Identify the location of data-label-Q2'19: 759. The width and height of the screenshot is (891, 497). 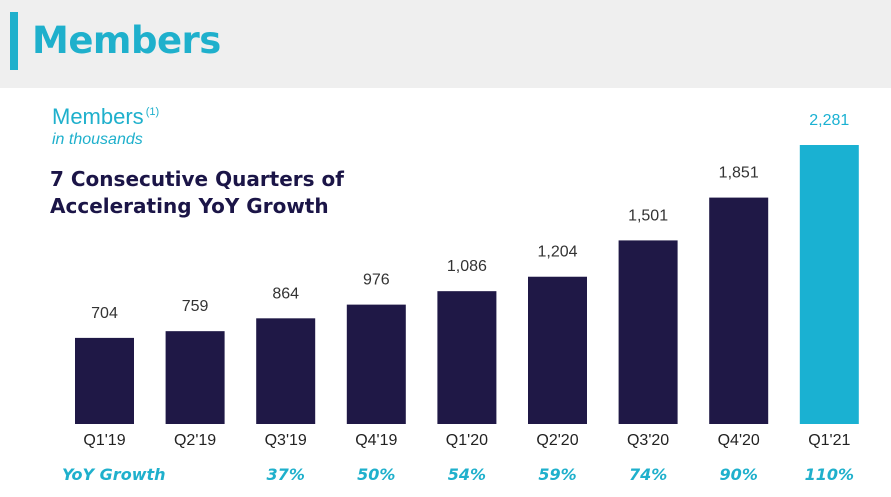
(195, 306).